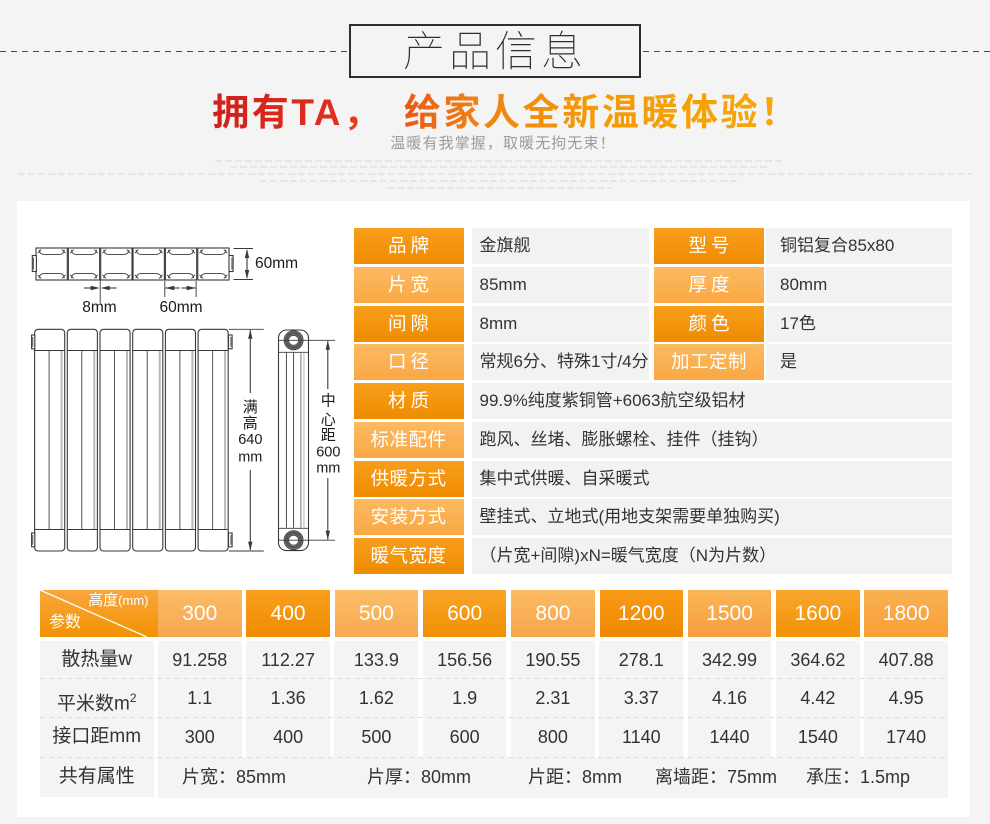  What do you see at coordinates (328, 420) in the screenshot?
I see `svg-text: 心` at bounding box center [328, 420].